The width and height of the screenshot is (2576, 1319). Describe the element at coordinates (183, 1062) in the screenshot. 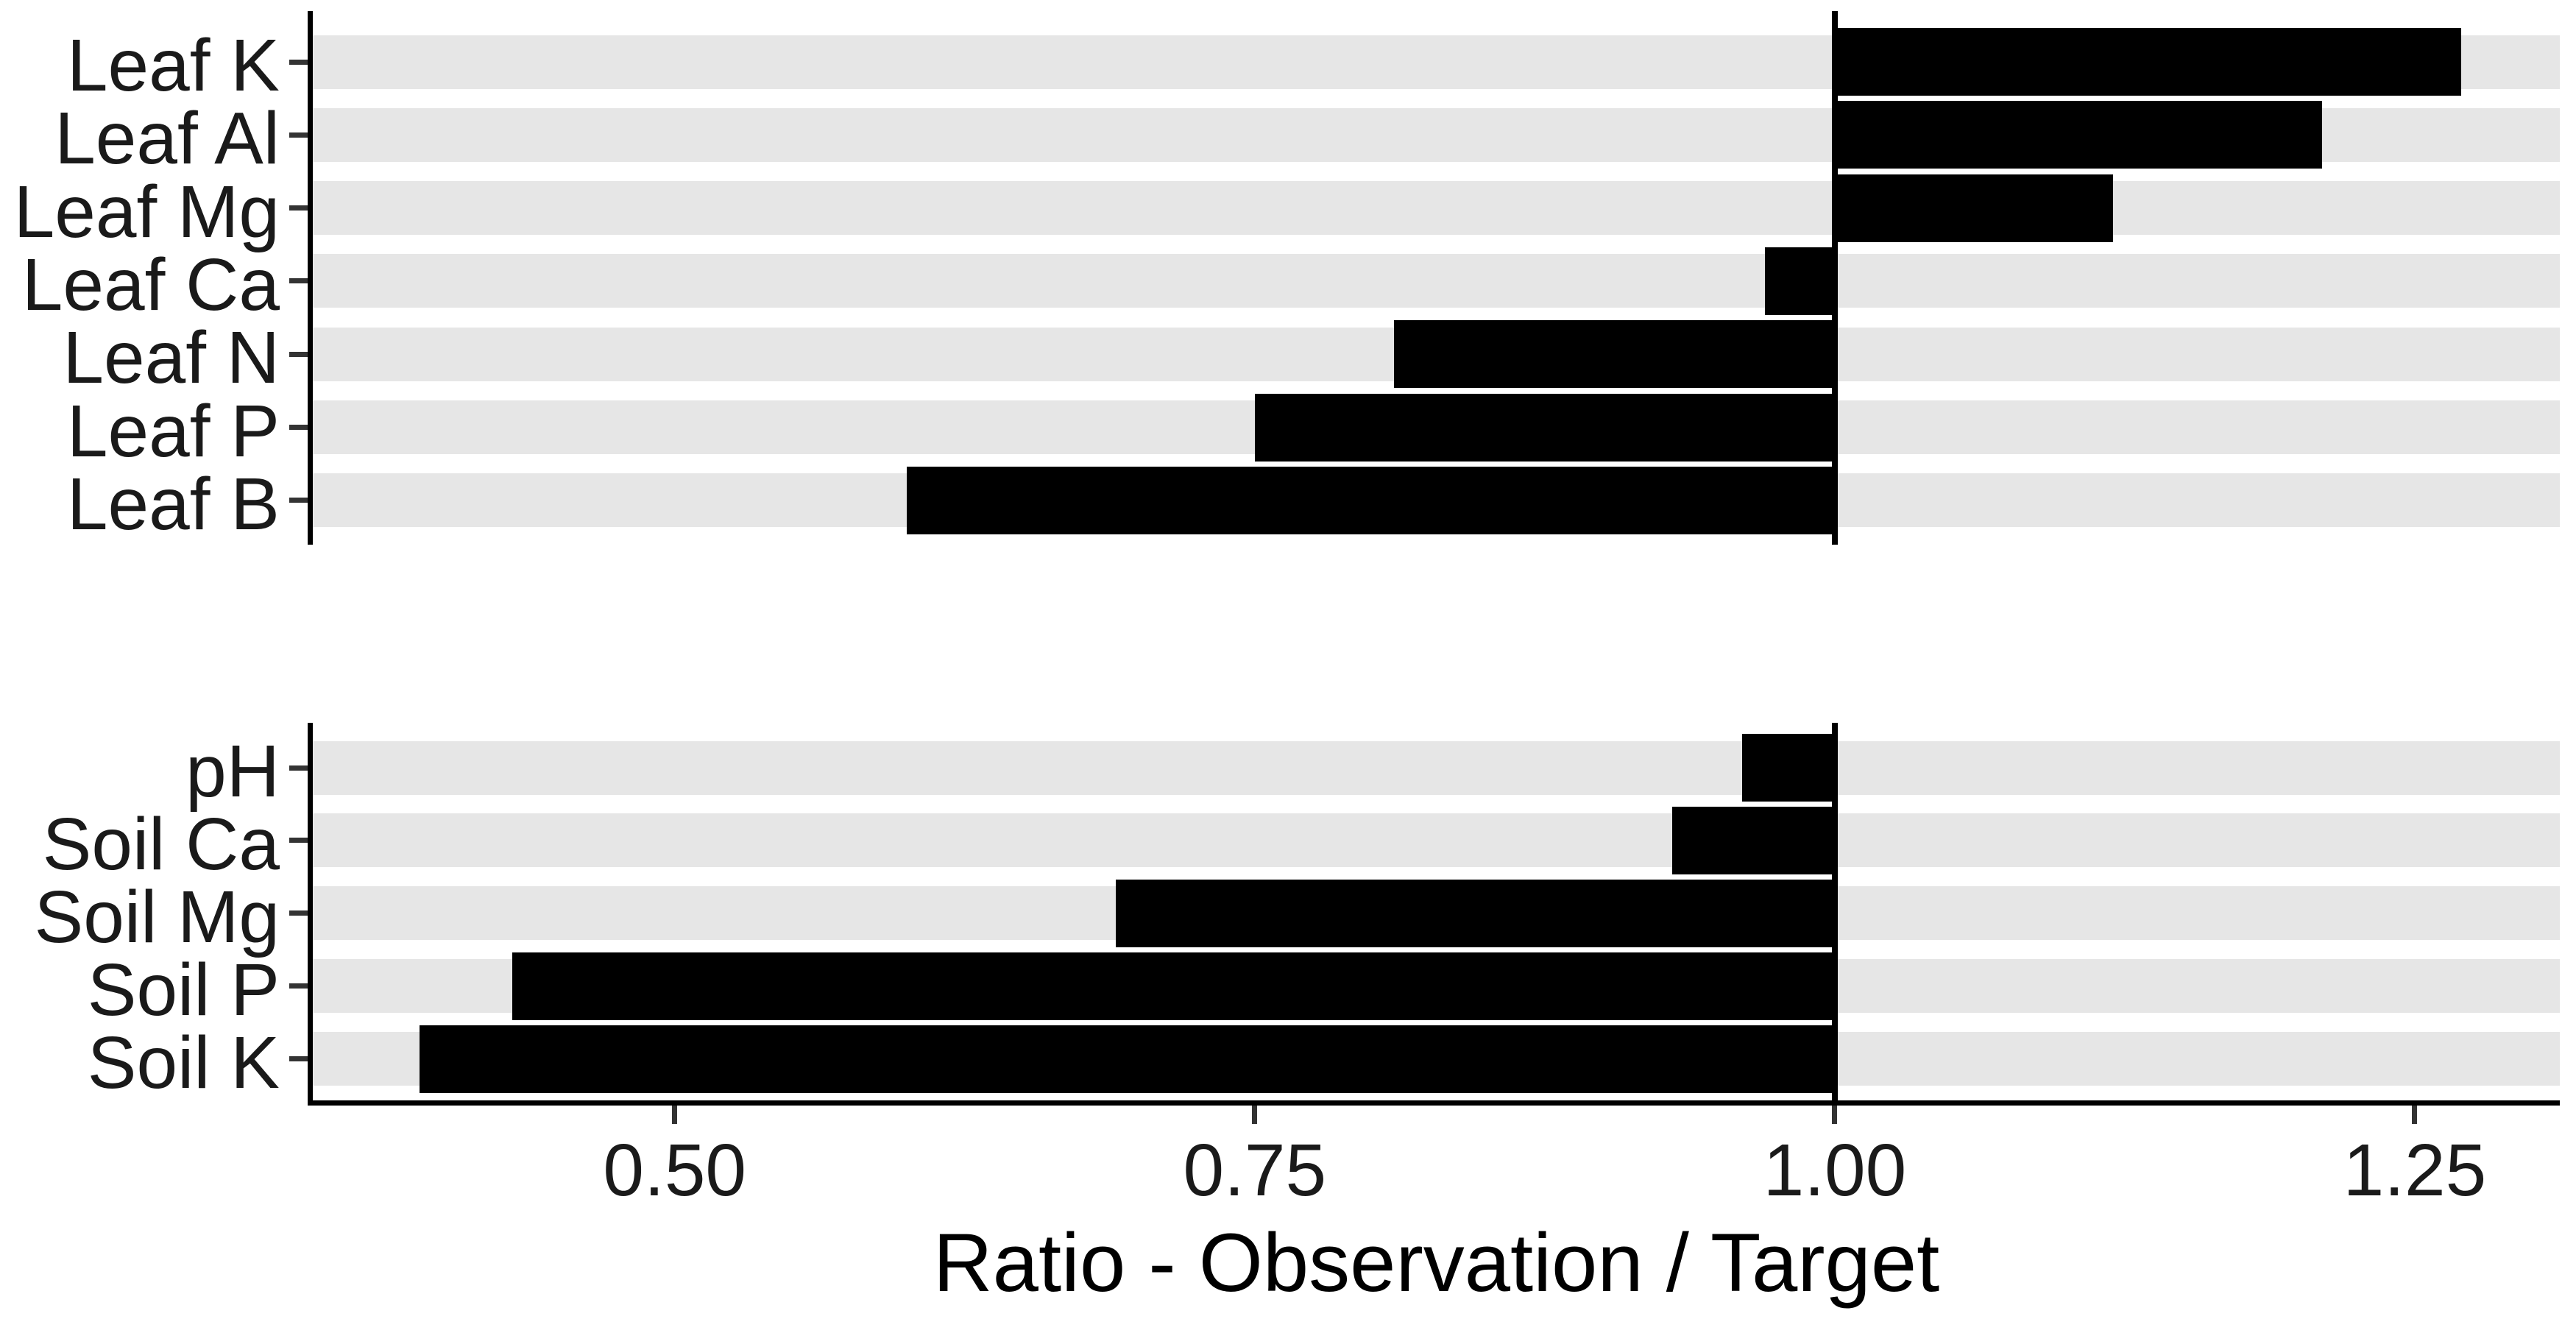

I see `y-axis-label: Soil K` at that location.